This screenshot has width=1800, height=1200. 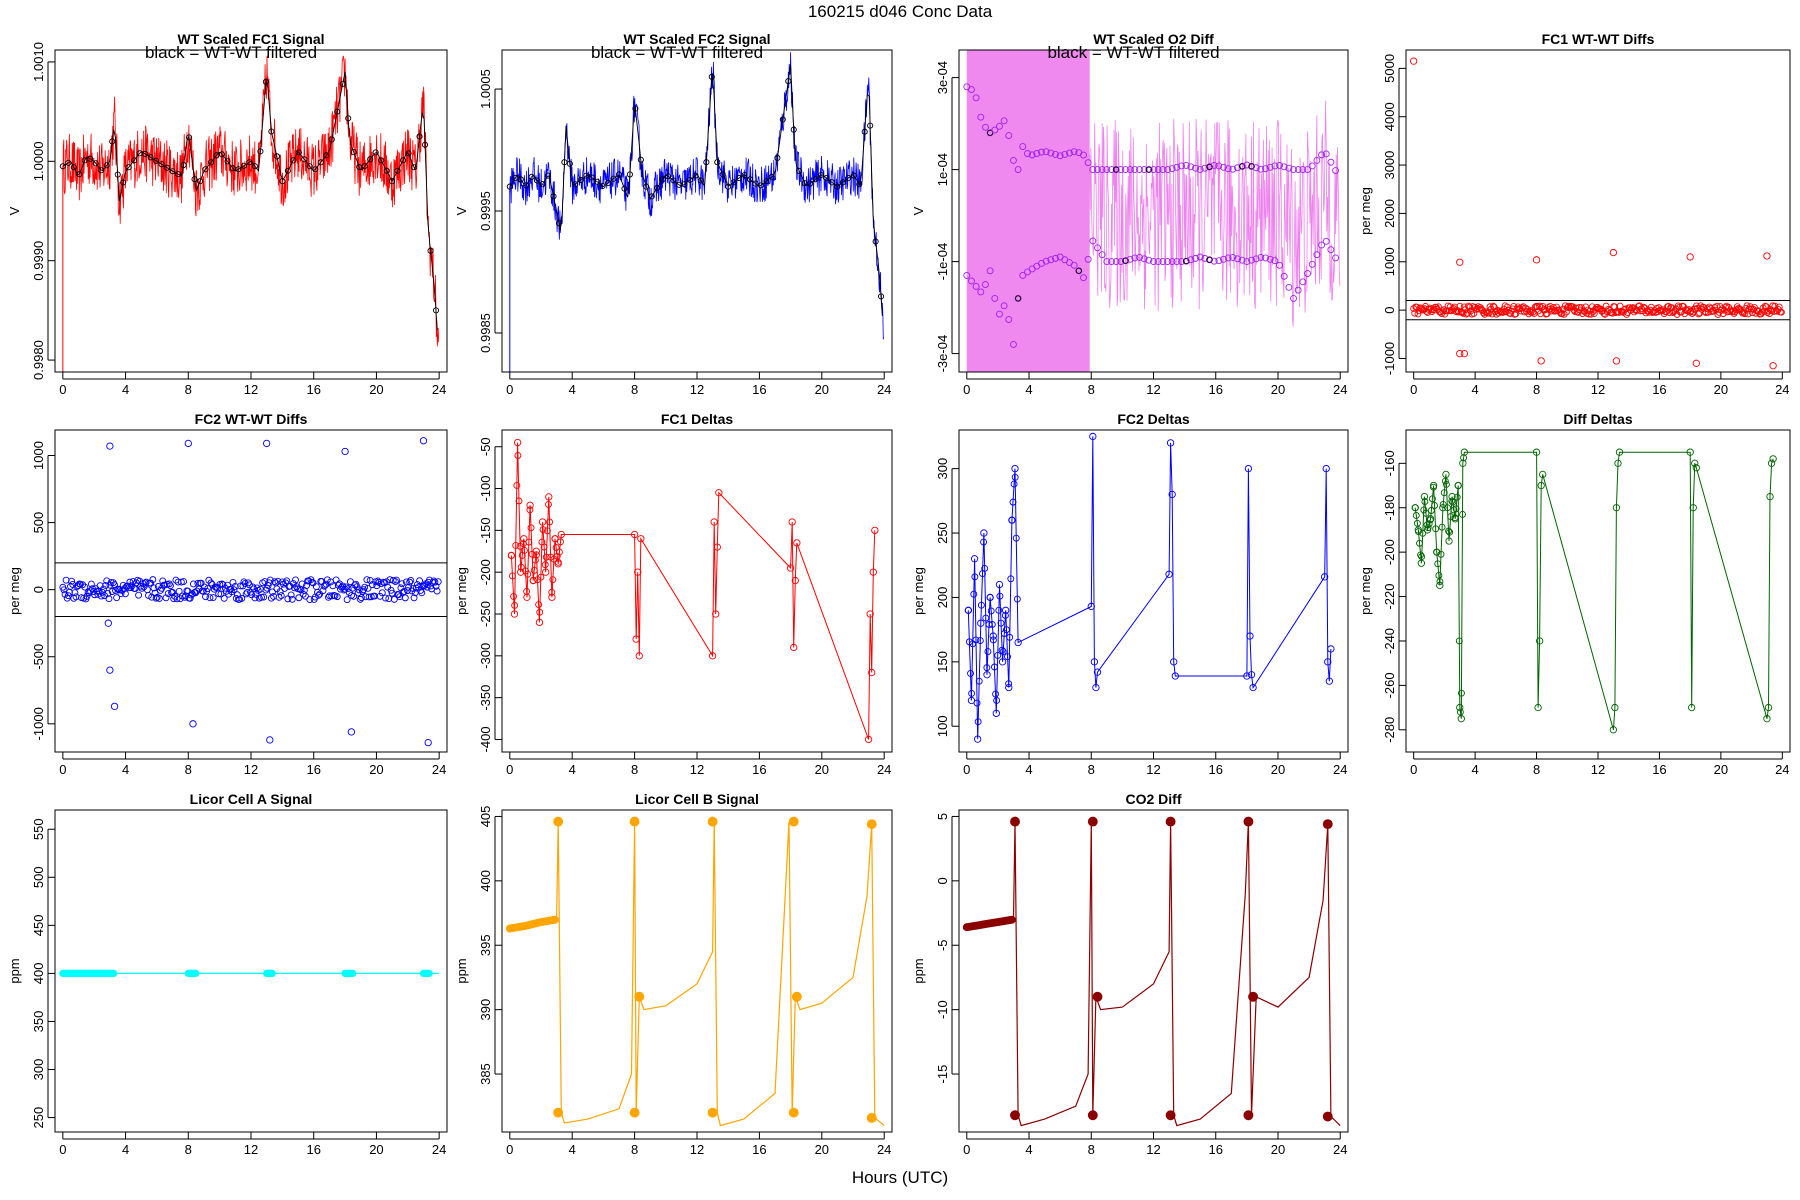 What do you see at coordinates (38, 974) in the screenshot?
I see `y-tick-label: 400` at bounding box center [38, 974].